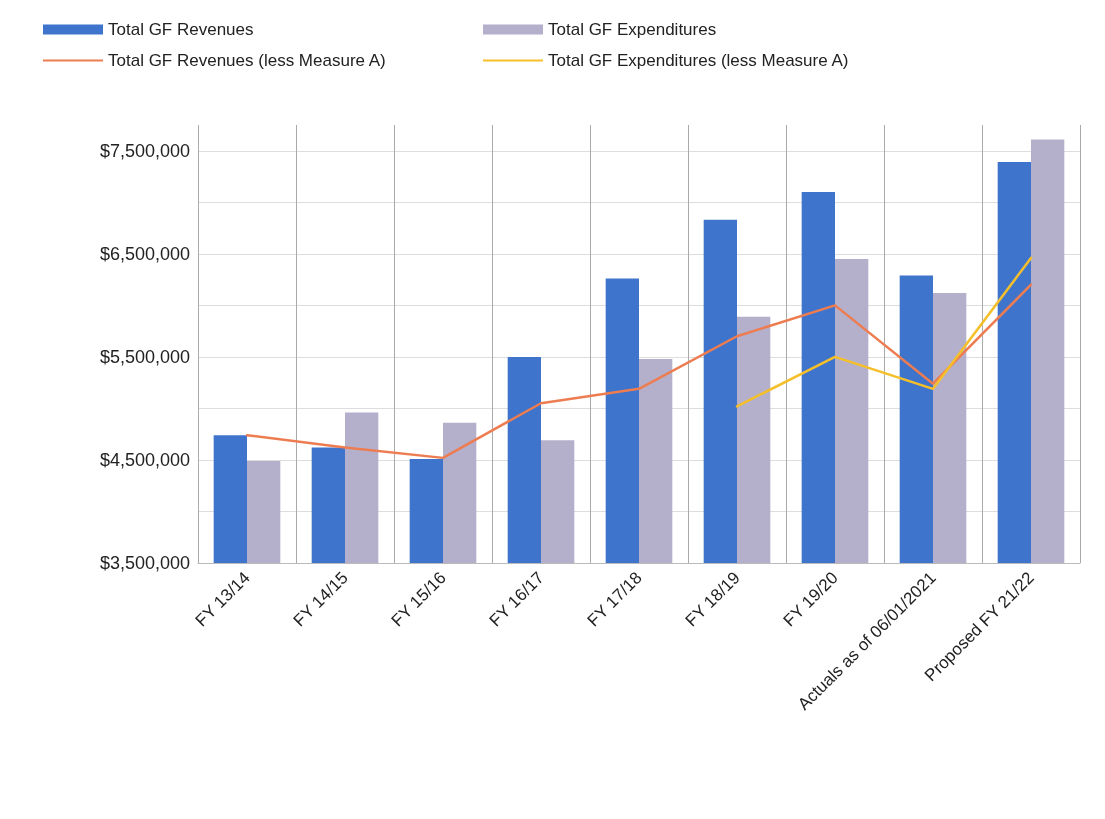  What do you see at coordinates (247, 60) in the screenshot?
I see `legend-label: Total GF Revenues (less Measure A)` at bounding box center [247, 60].